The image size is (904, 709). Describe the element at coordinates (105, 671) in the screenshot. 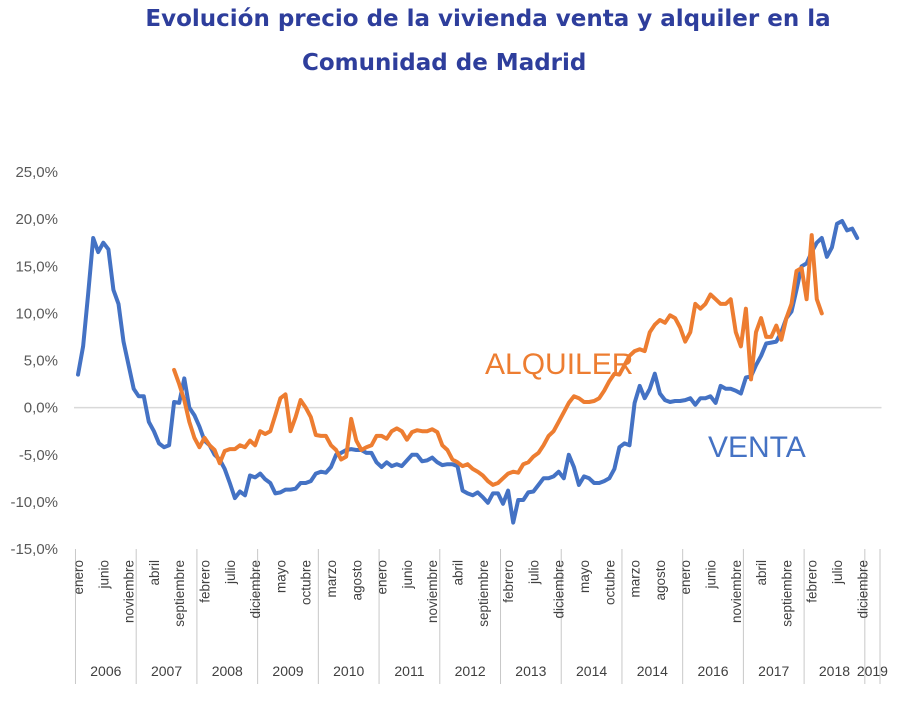

I see `year-label: 2006` at that location.